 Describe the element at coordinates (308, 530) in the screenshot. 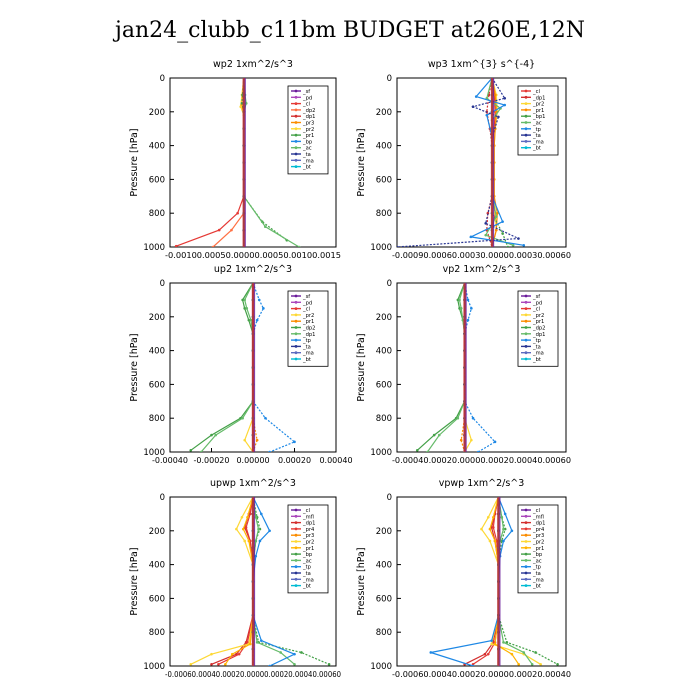

I see `legend-entry: _pr4` at that location.